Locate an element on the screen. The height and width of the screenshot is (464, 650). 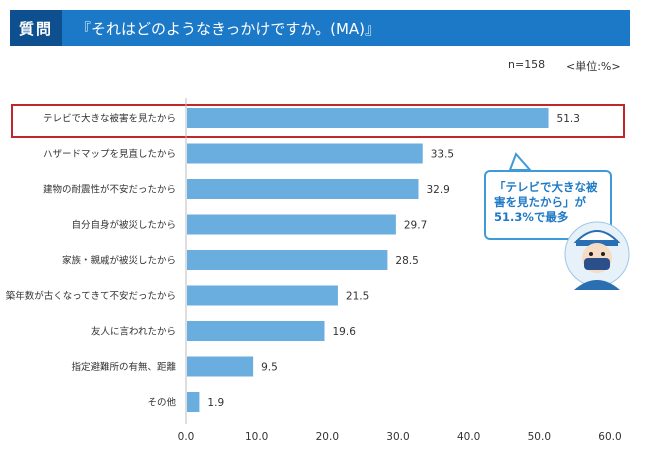
sample-size: n=158 is located at coordinates (527, 64).